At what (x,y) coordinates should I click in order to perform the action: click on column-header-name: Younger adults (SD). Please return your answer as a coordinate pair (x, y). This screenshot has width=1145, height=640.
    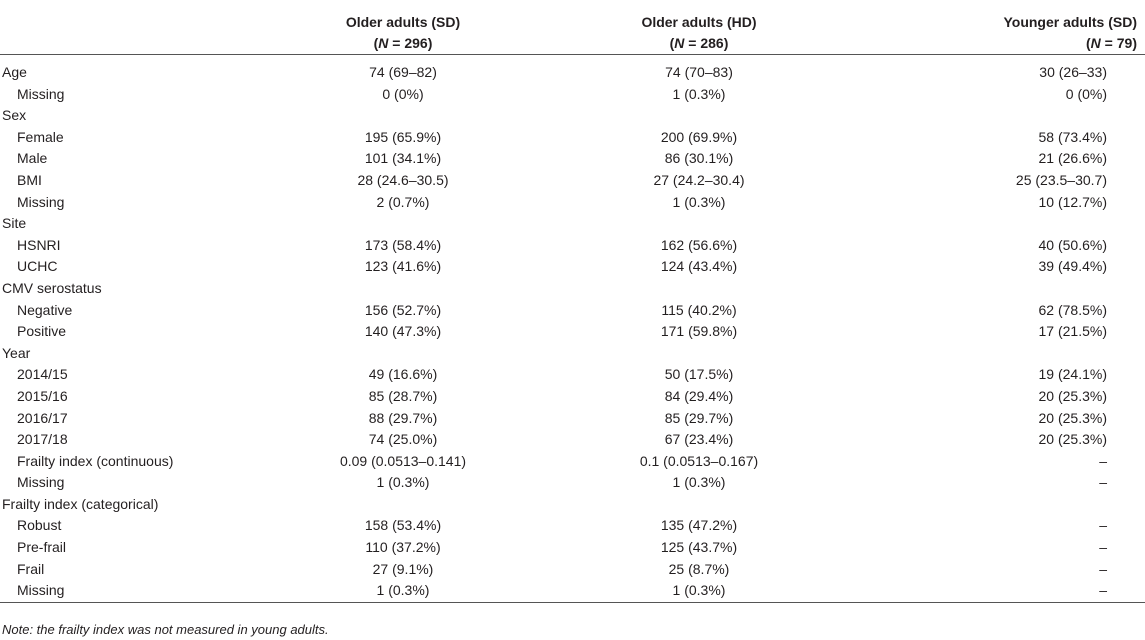
    Looking at the image, I should click on (1070, 22).